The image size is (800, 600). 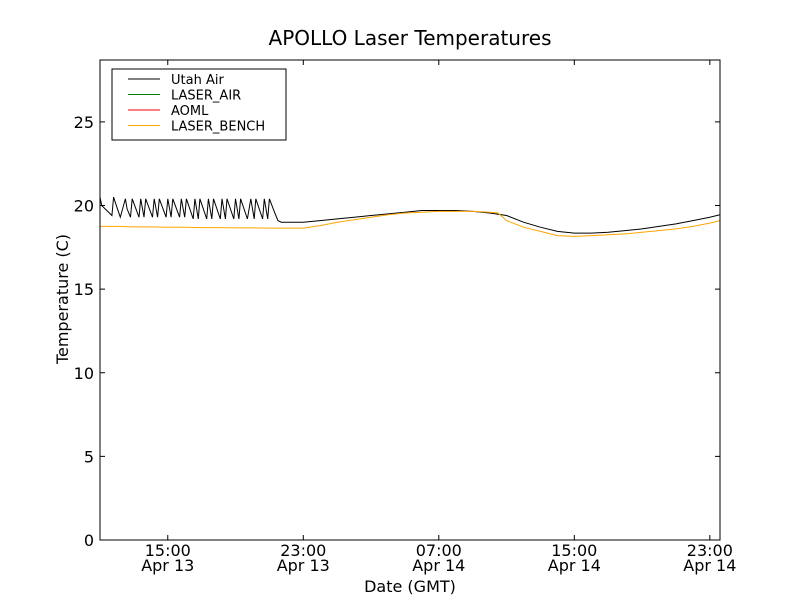 What do you see at coordinates (190, 111) in the screenshot?
I see `legend-label: AOML` at bounding box center [190, 111].